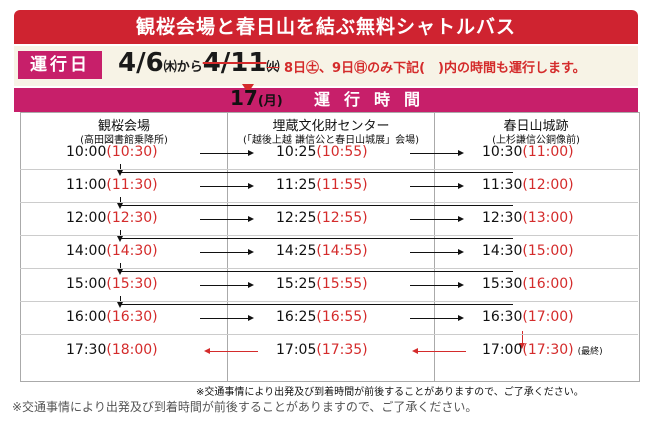 This screenshot has width=657, height=425. I want to click on departure-time: 15:00(15:30), so click(112, 284).